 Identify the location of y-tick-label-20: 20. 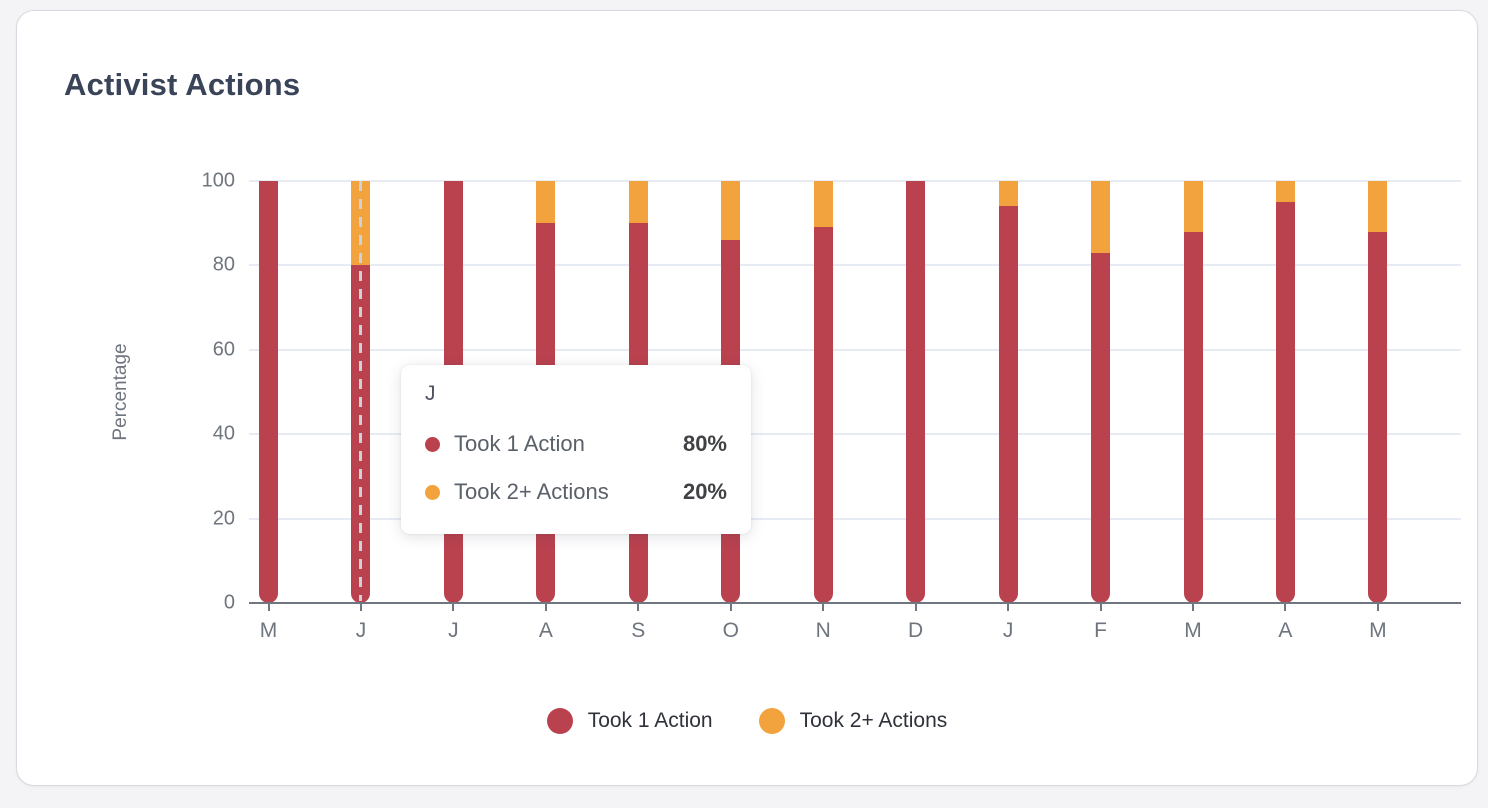
(223, 518).